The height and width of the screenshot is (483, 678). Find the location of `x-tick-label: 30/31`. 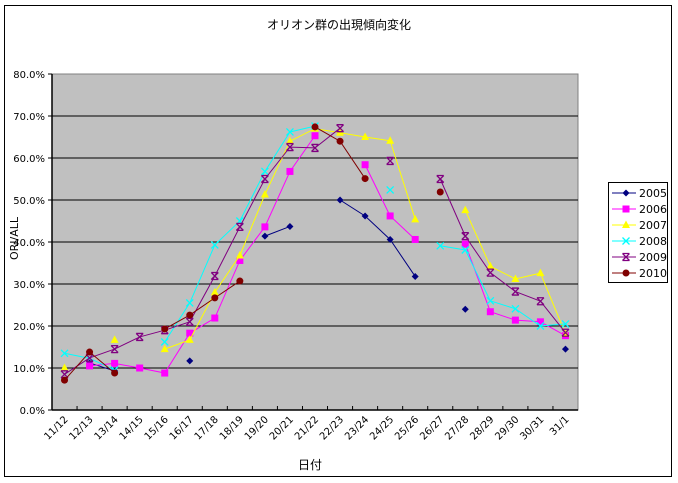

x-tick-label: 30/31 is located at coordinates (532, 428).